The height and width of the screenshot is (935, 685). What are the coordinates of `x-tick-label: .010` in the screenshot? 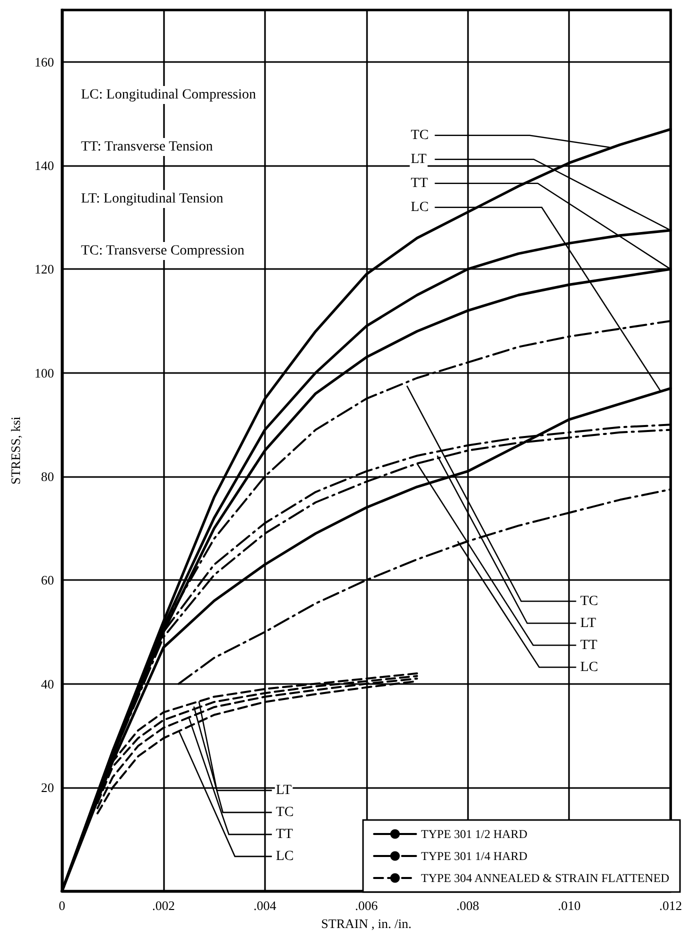 It's located at (569, 906).